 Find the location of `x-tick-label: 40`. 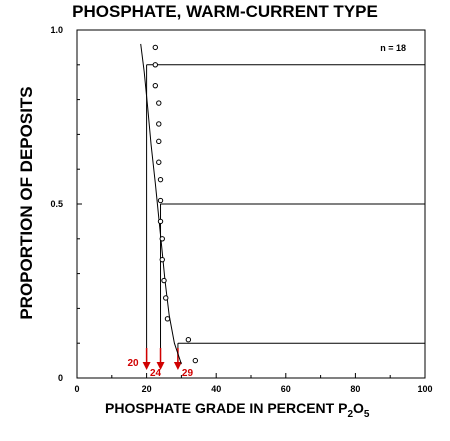

x-tick-label: 40 is located at coordinates (216, 389).